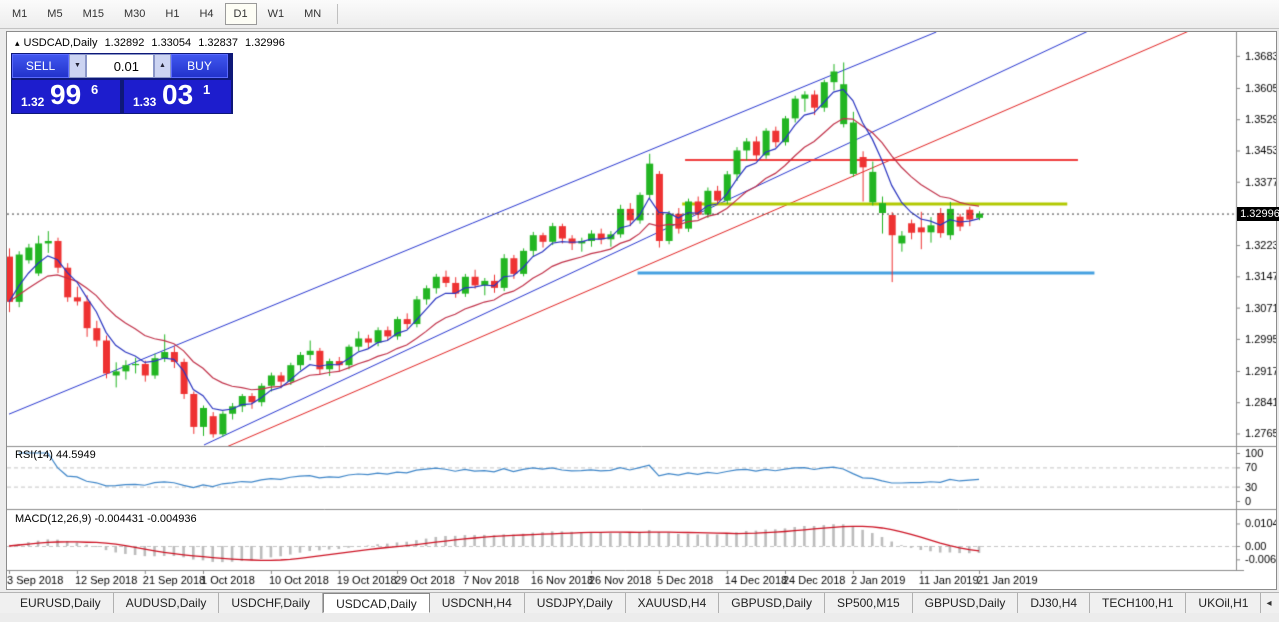 The image size is (1279, 622). What do you see at coordinates (167, 603) in the screenshot?
I see `chart-tab-audusd-daily: AUDUSD,Daily` at bounding box center [167, 603].